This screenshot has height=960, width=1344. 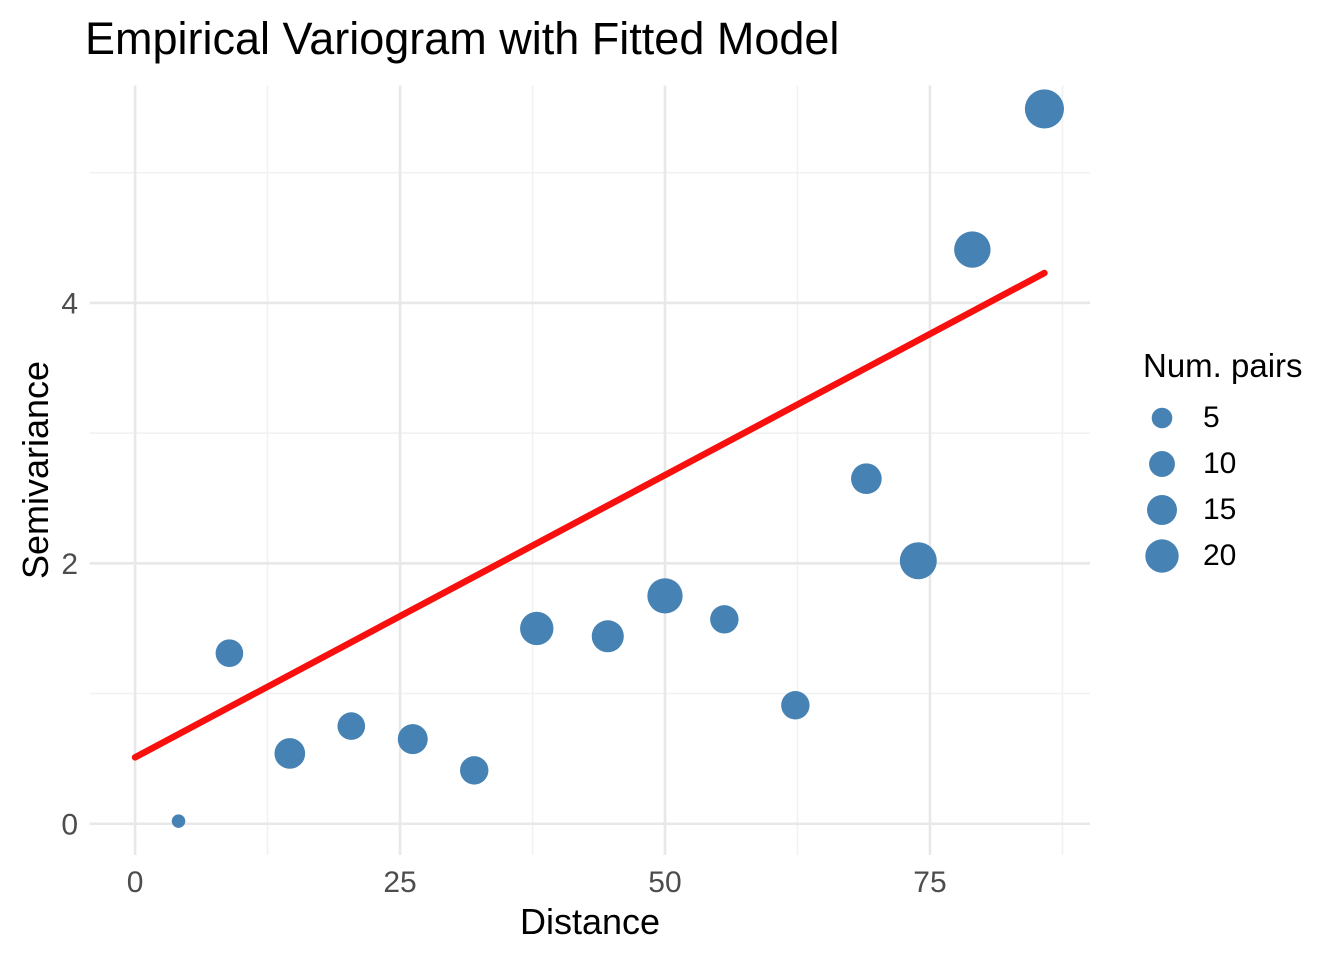 I want to click on legend-item: 5, so click(x=1241, y=418).